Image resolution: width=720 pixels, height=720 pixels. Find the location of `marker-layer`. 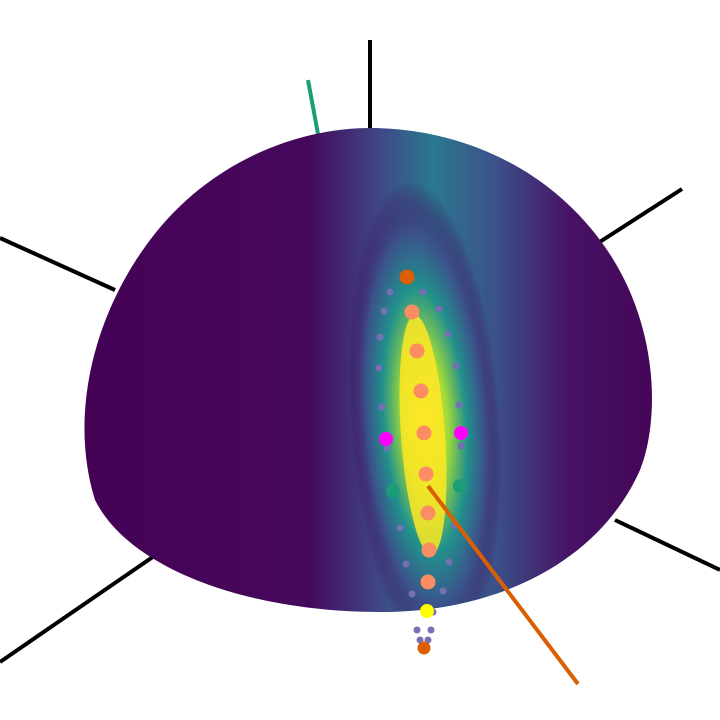

marker-layer is located at coordinates (421, 462).